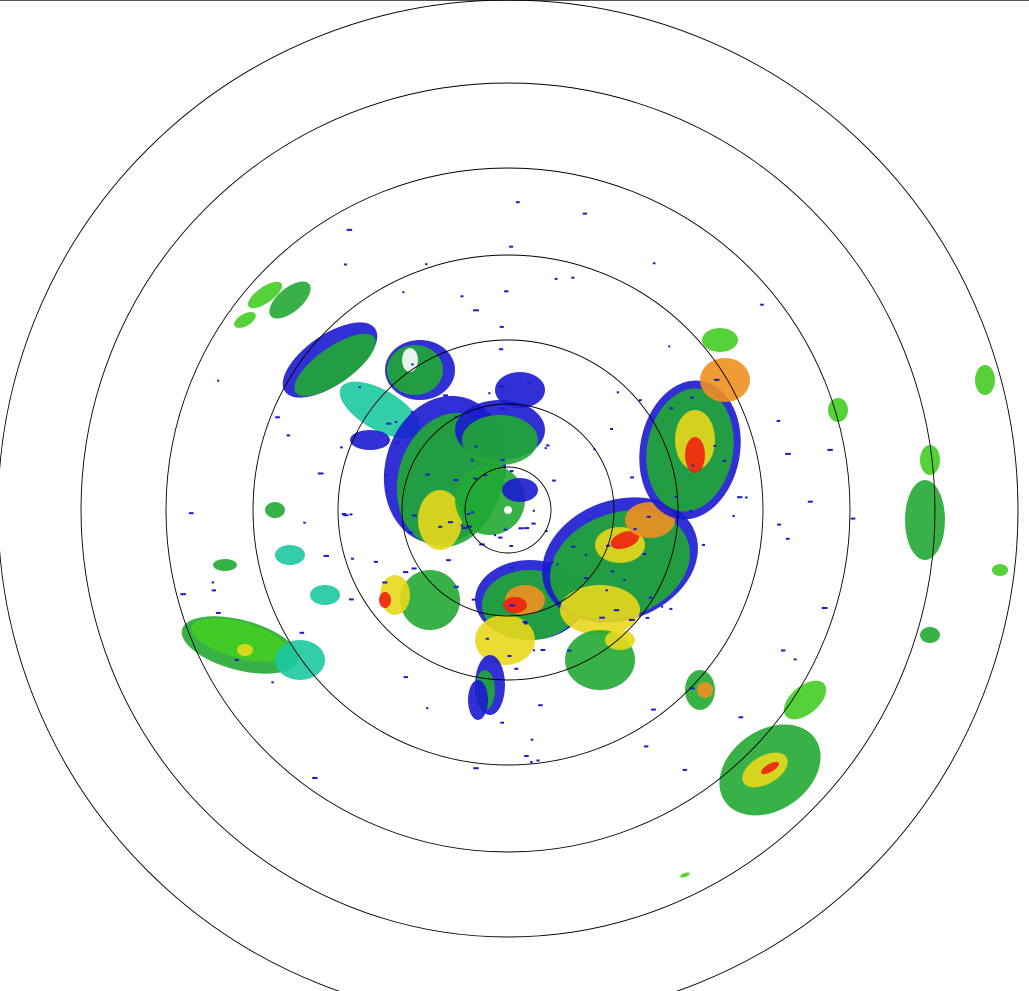 This screenshot has width=1029, height=991. I want to click on echo-orange, so click(725, 380).